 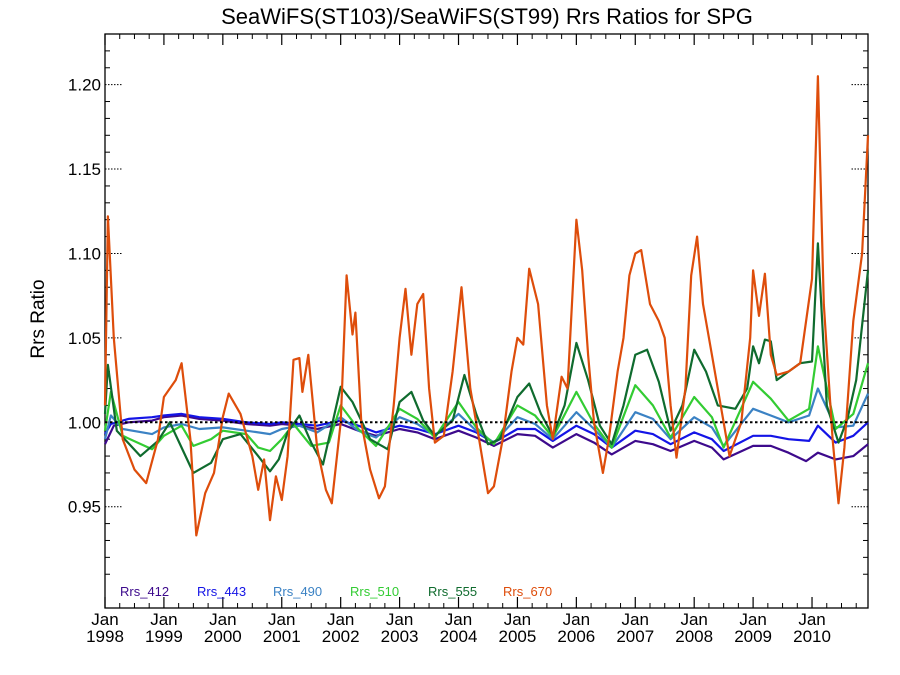 I want to click on x-tick-label-year: 2010, so click(x=812, y=636).